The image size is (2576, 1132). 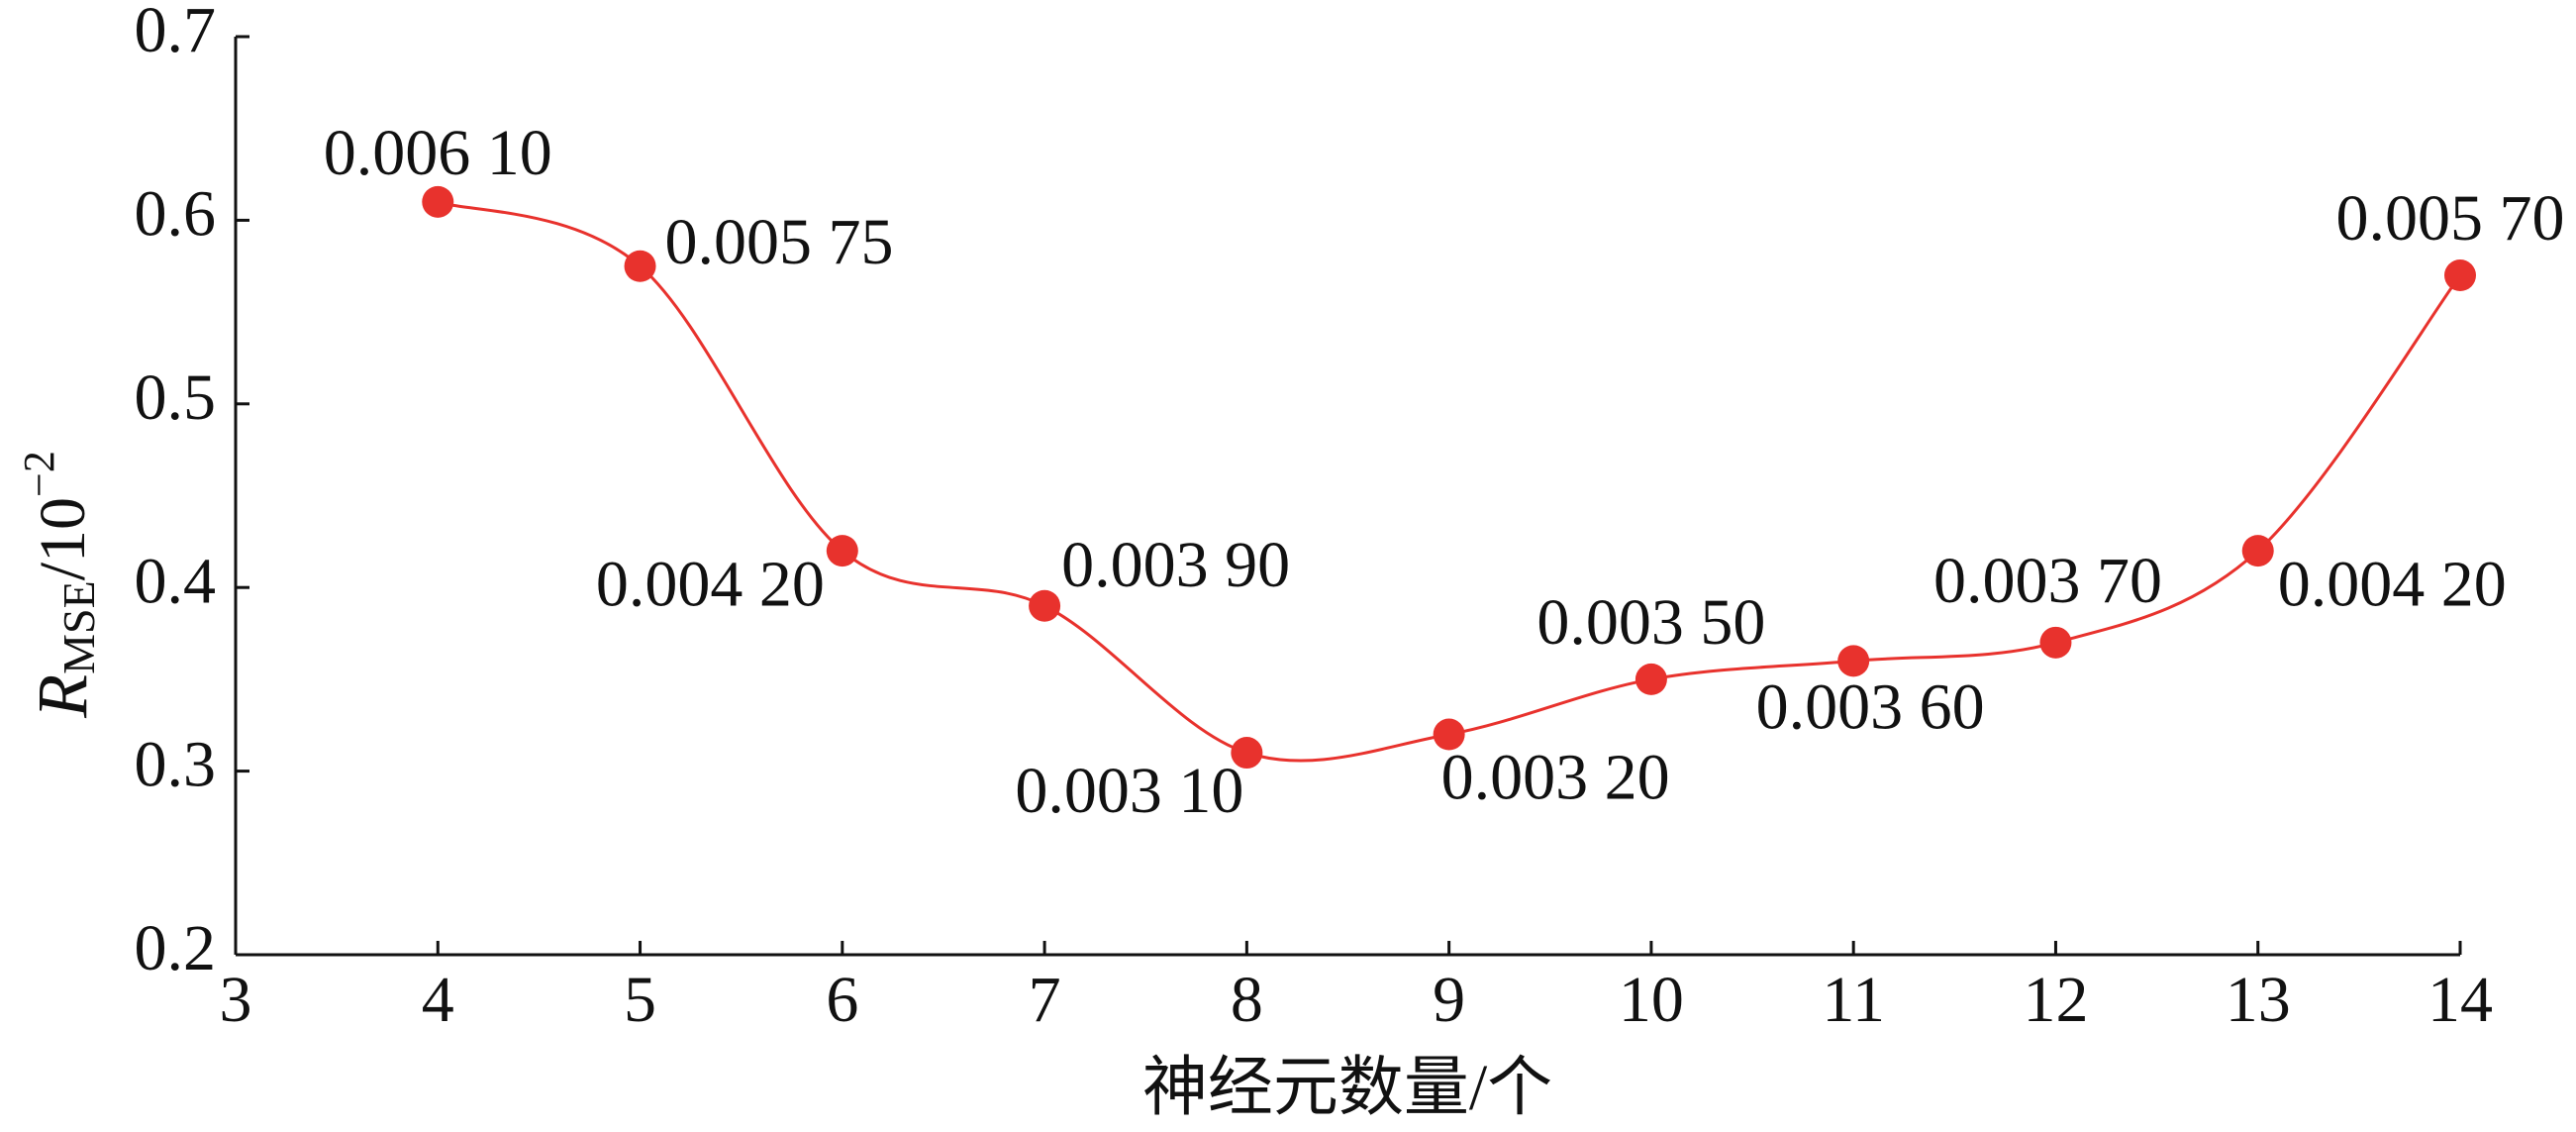 I want to click on data-label: 0.003 60, so click(x=1871, y=707).